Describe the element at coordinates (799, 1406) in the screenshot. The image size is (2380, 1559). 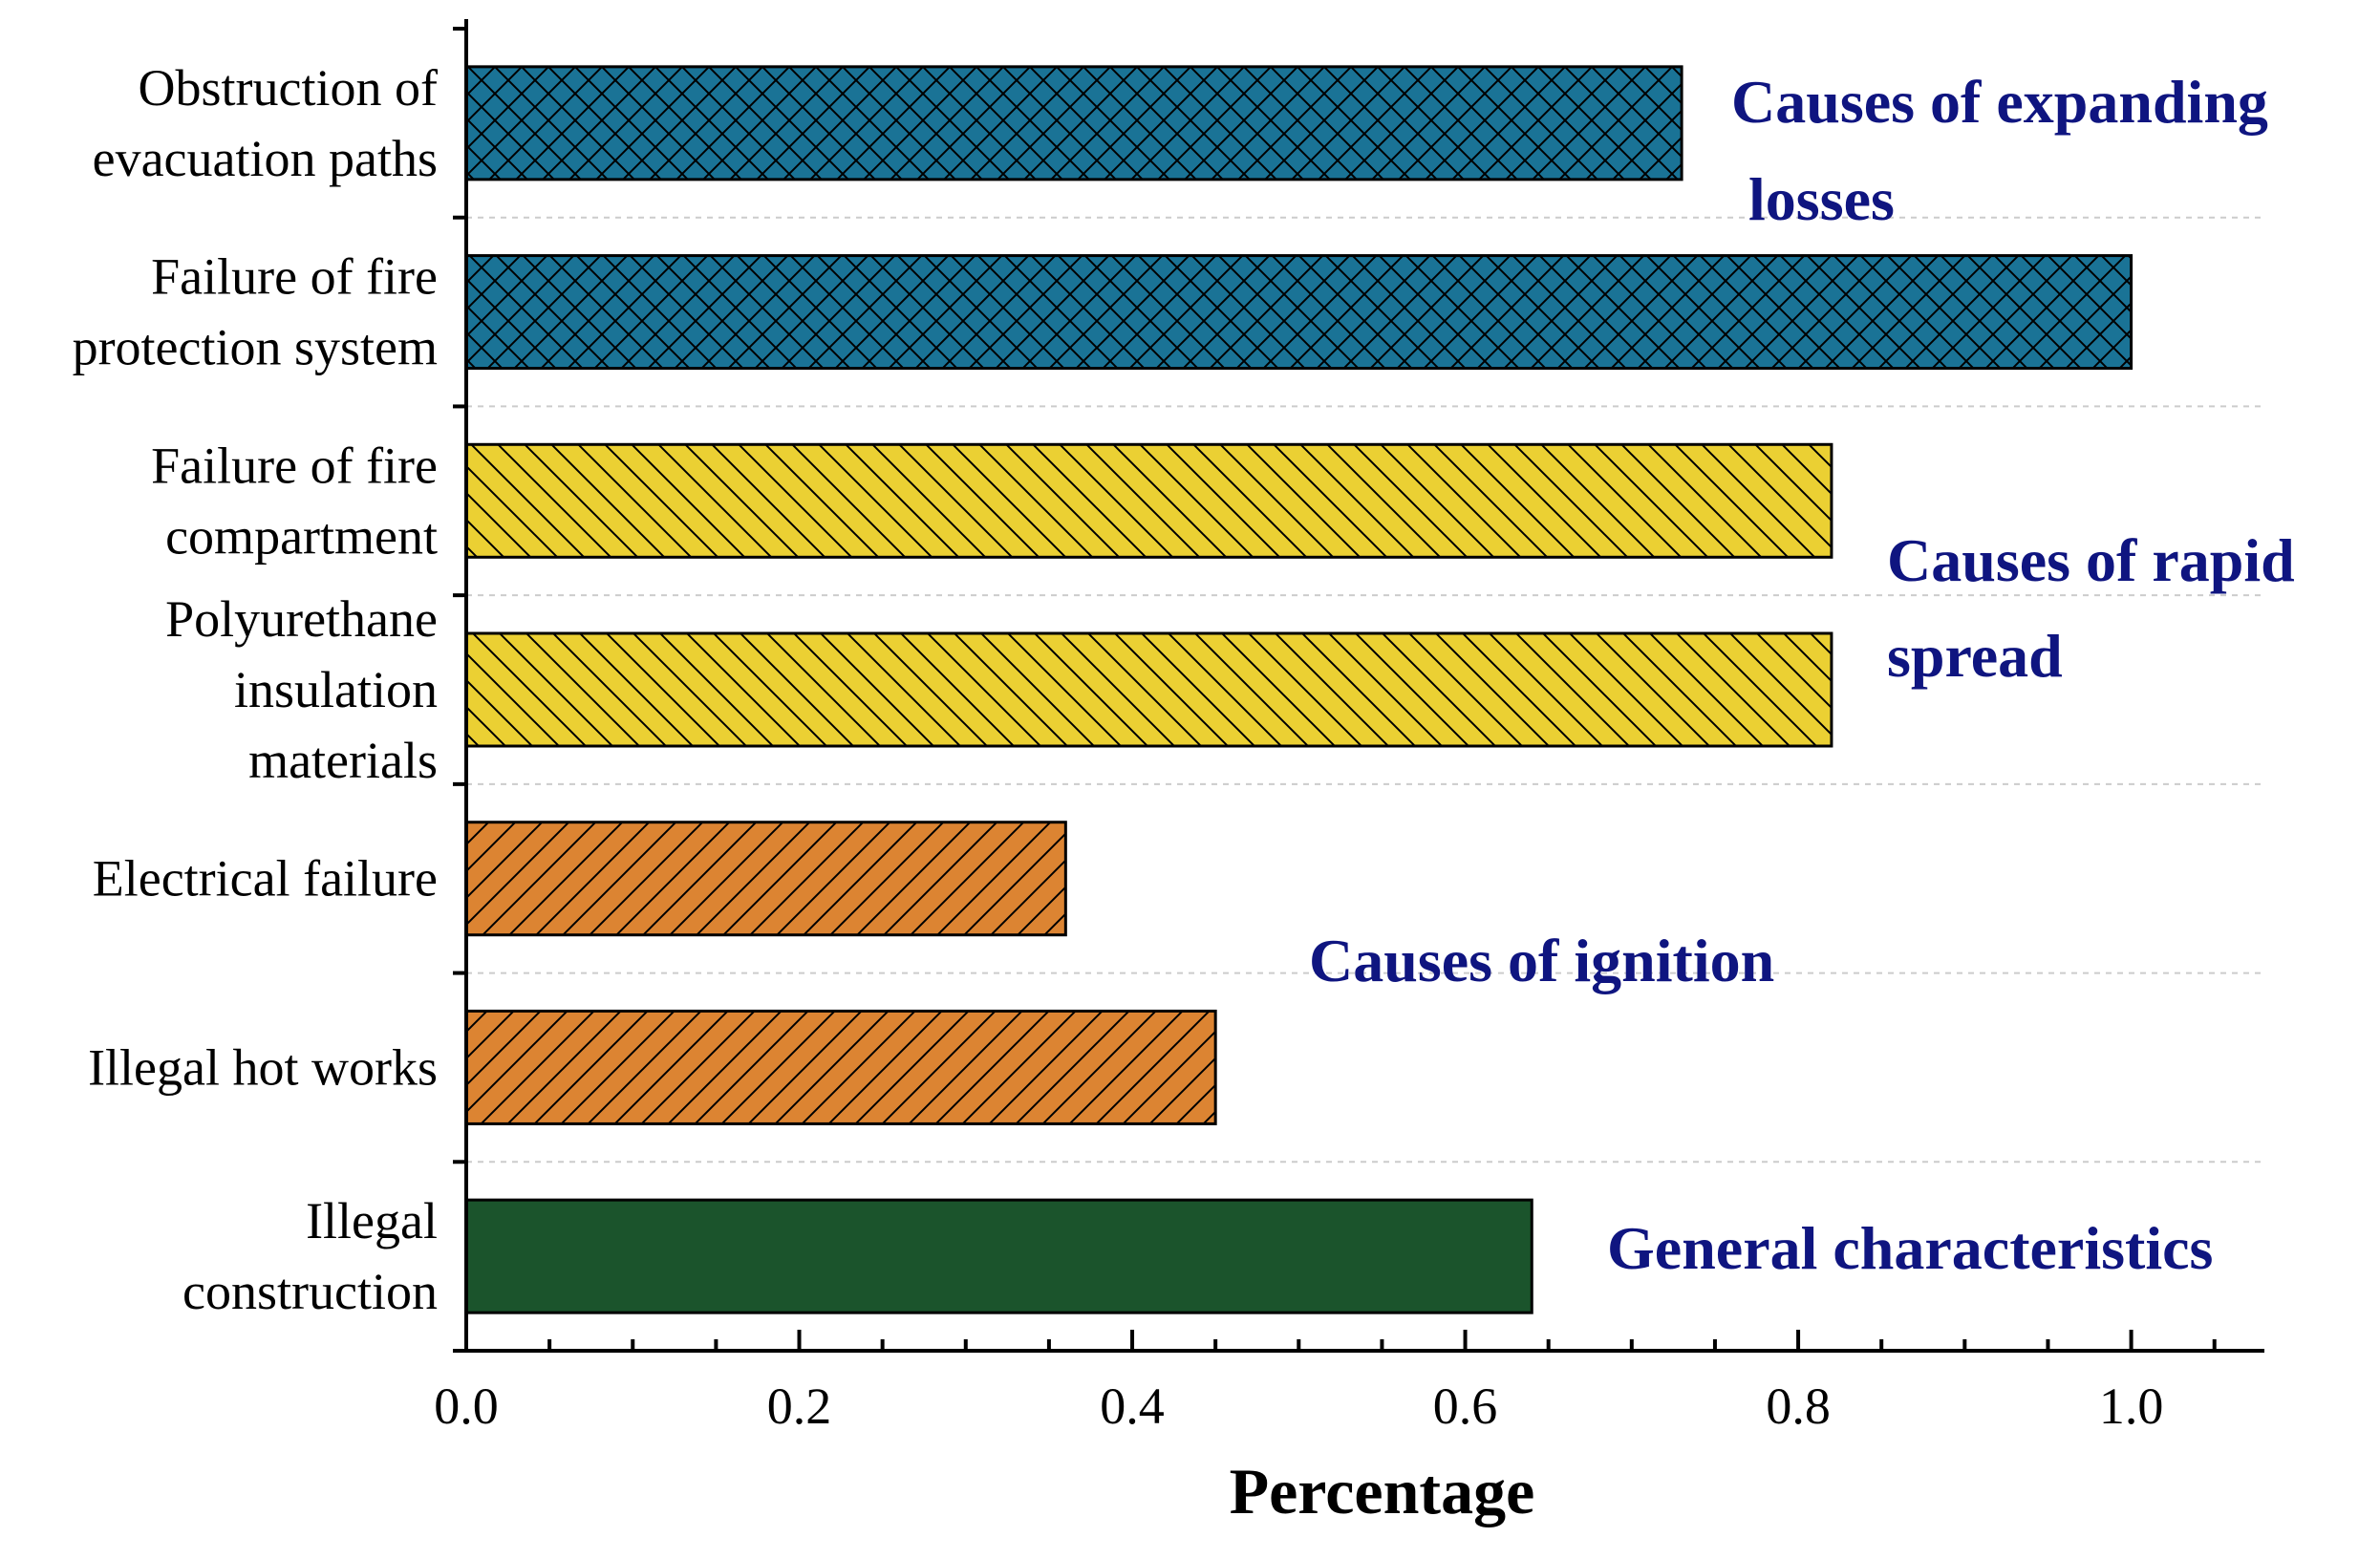
I see `x-tick-label: 0.2` at that location.